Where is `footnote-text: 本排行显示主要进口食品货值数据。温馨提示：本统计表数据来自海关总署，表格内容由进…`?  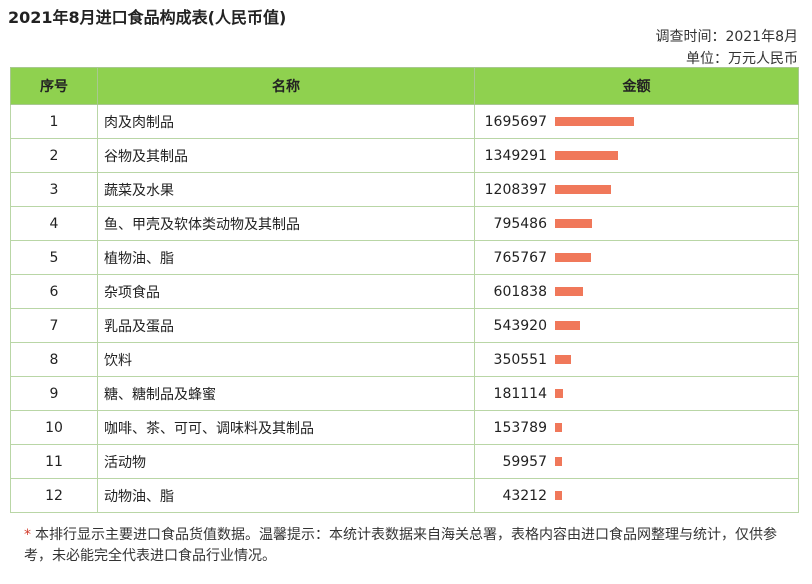 footnote-text: 本排行显示主要进口食品货值数据。温馨提示：本统计表数据来自海关总署，表格内容由进… is located at coordinates (400, 545).